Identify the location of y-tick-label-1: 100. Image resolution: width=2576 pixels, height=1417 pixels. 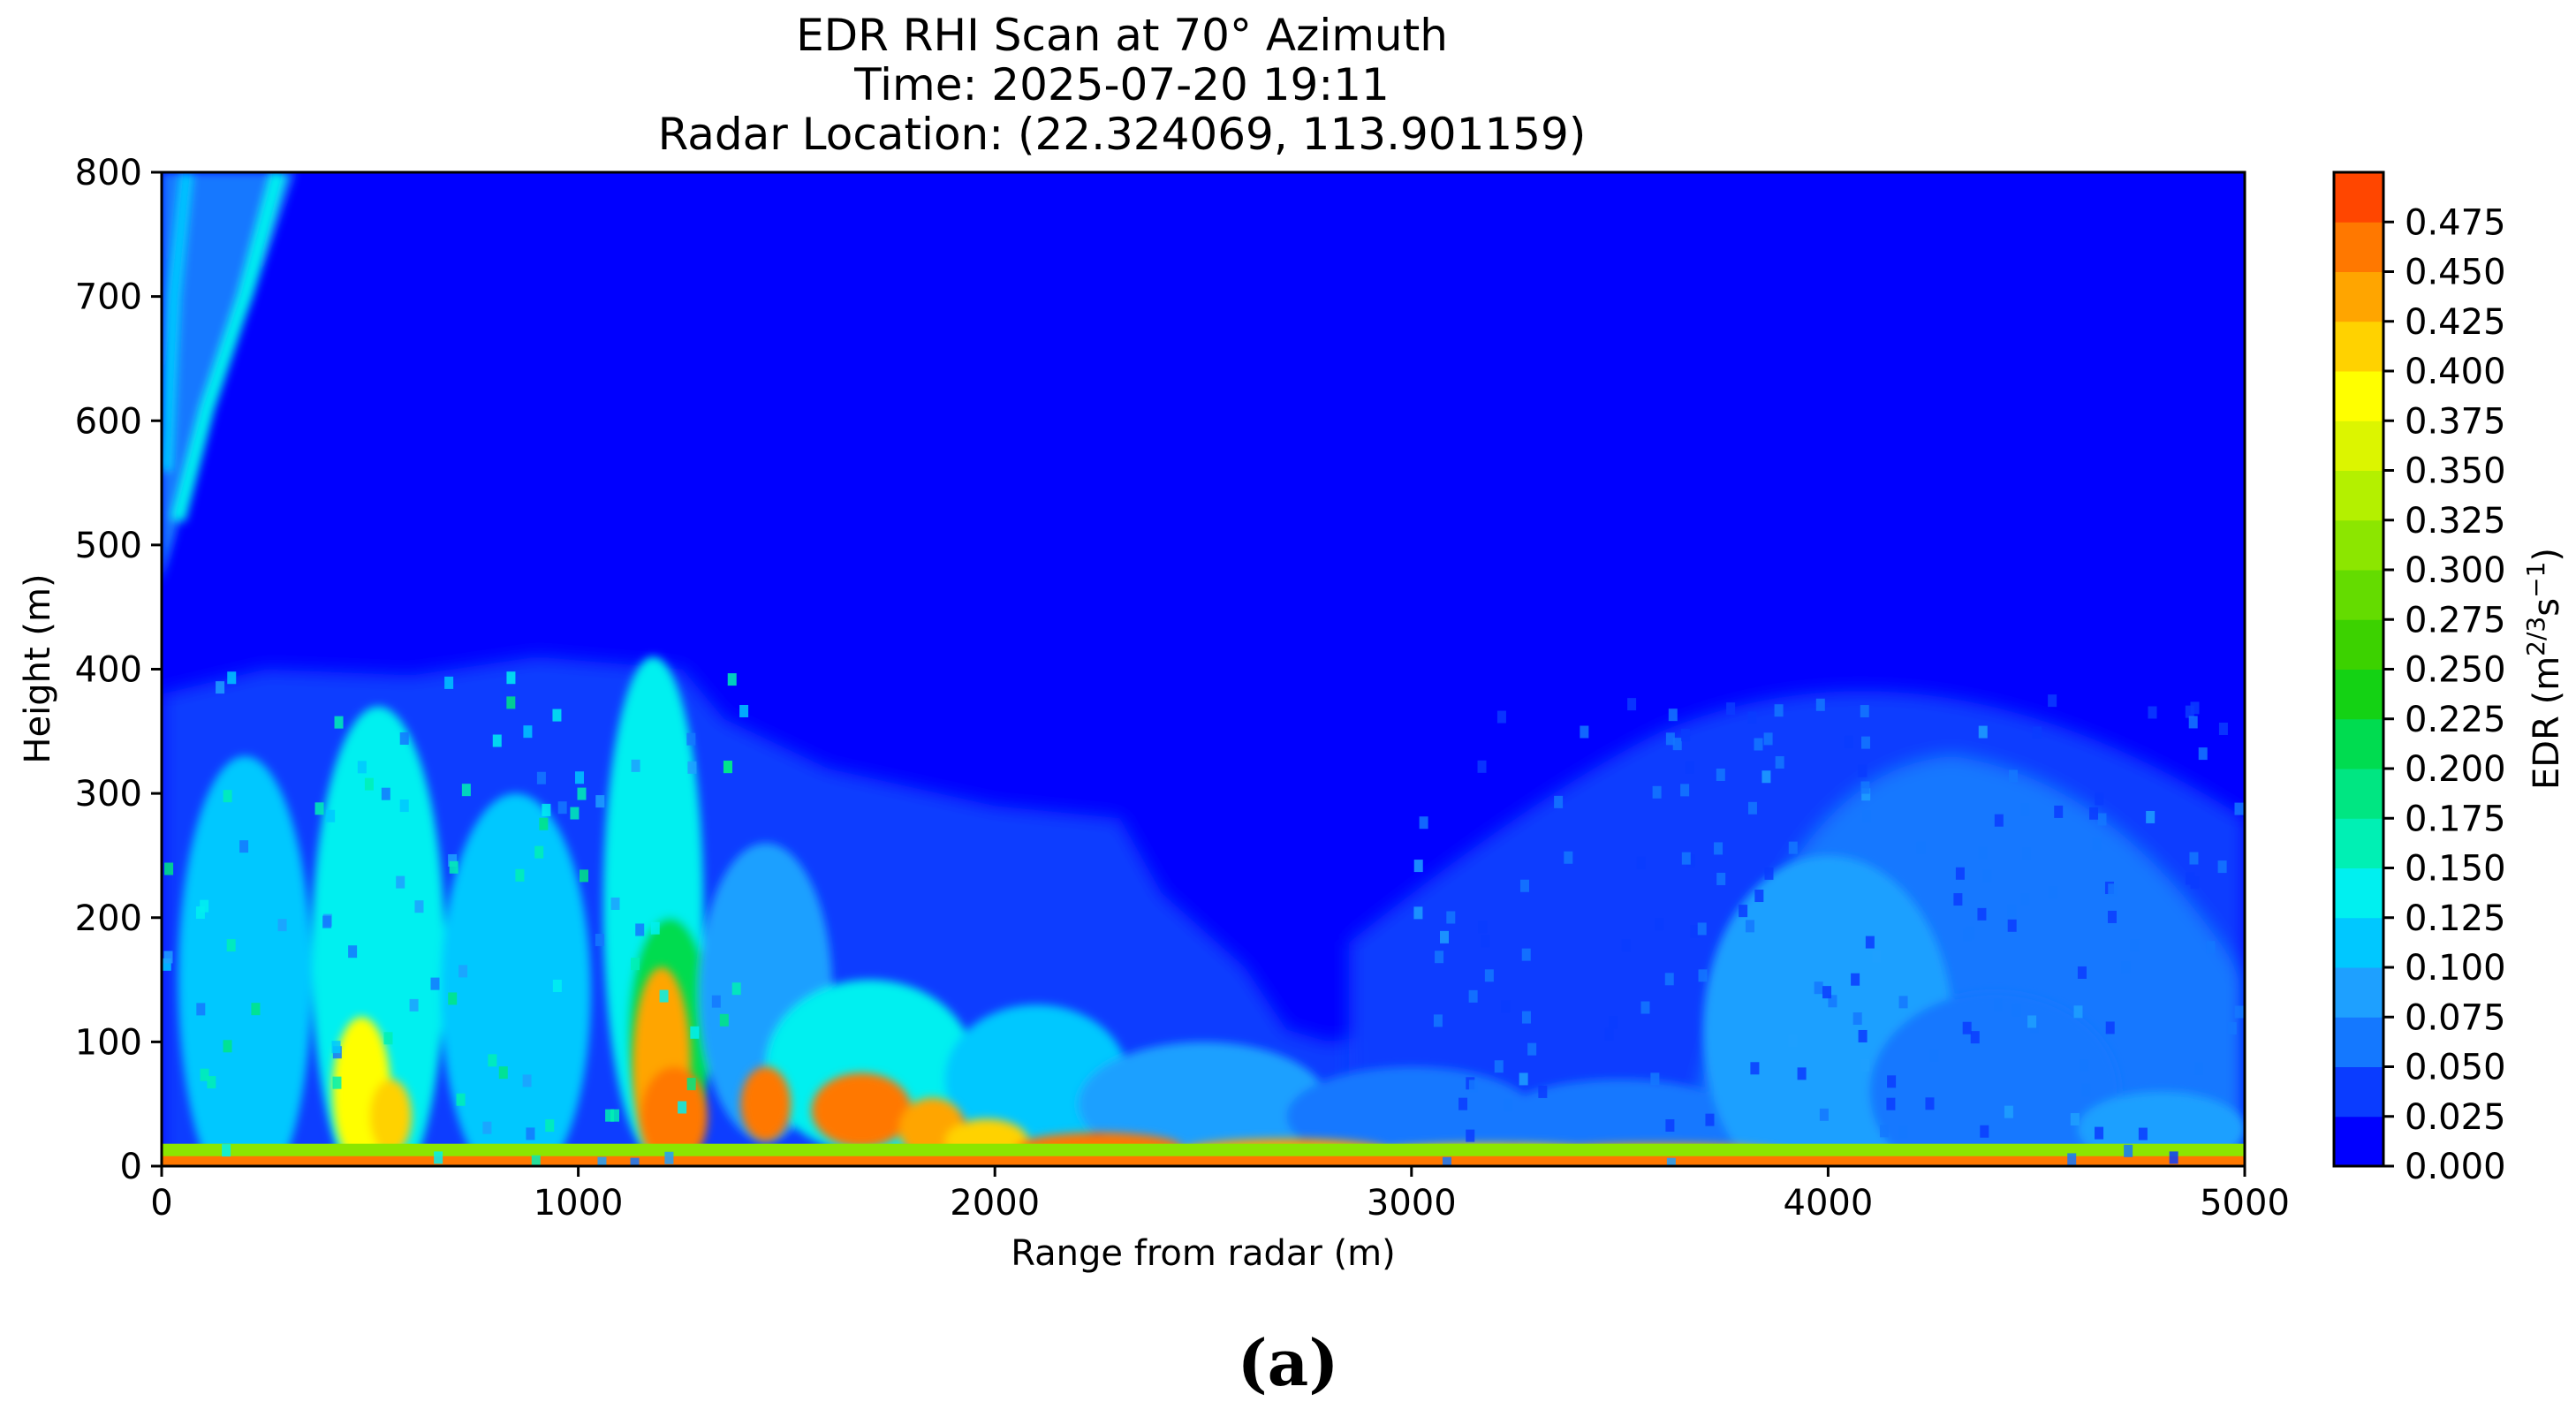
(109, 1042).